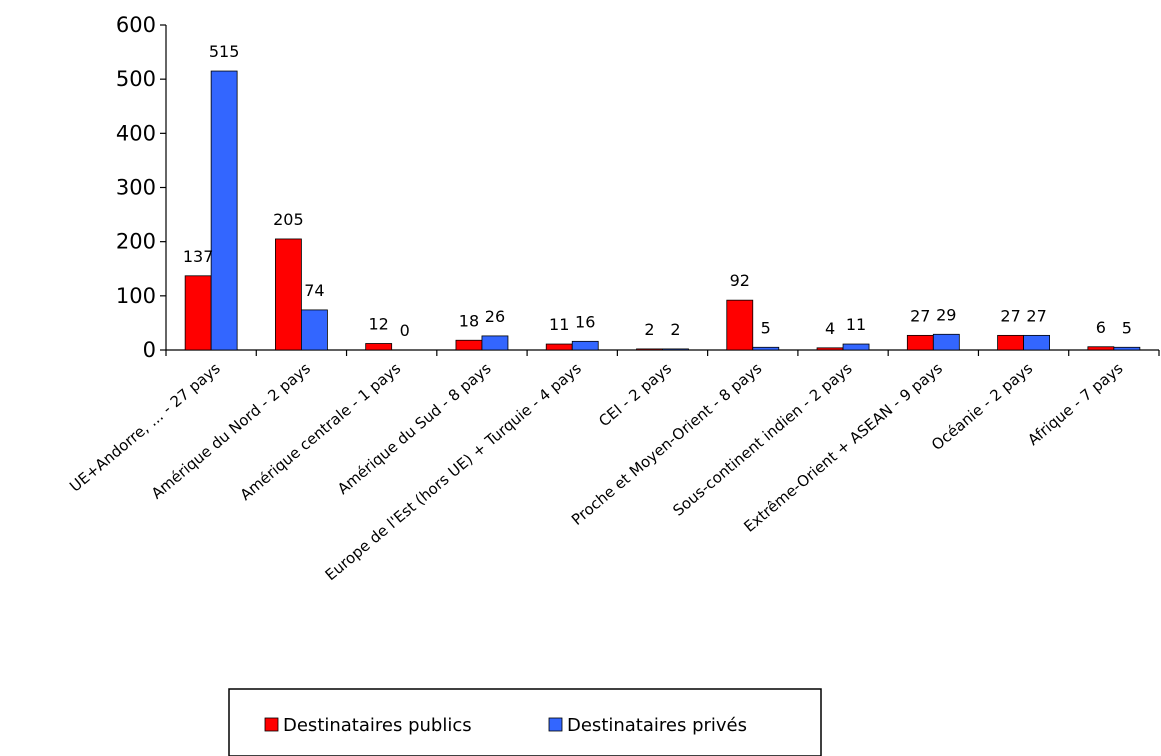  What do you see at coordinates (405, 330) in the screenshot?
I see `data-label: 0` at bounding box center [405, 330].